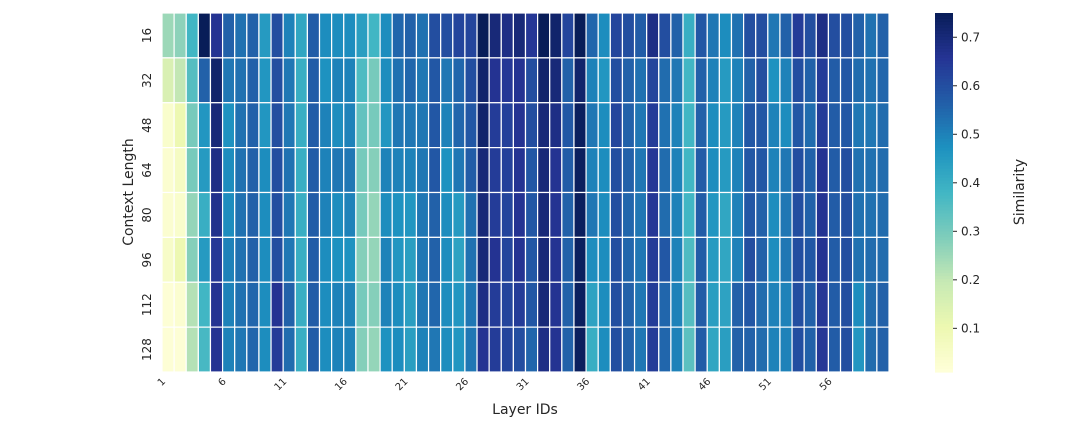 The width and height of the screenshot is (1080, 433). I want to click on x-tick-label: 46, so click(705, 384).